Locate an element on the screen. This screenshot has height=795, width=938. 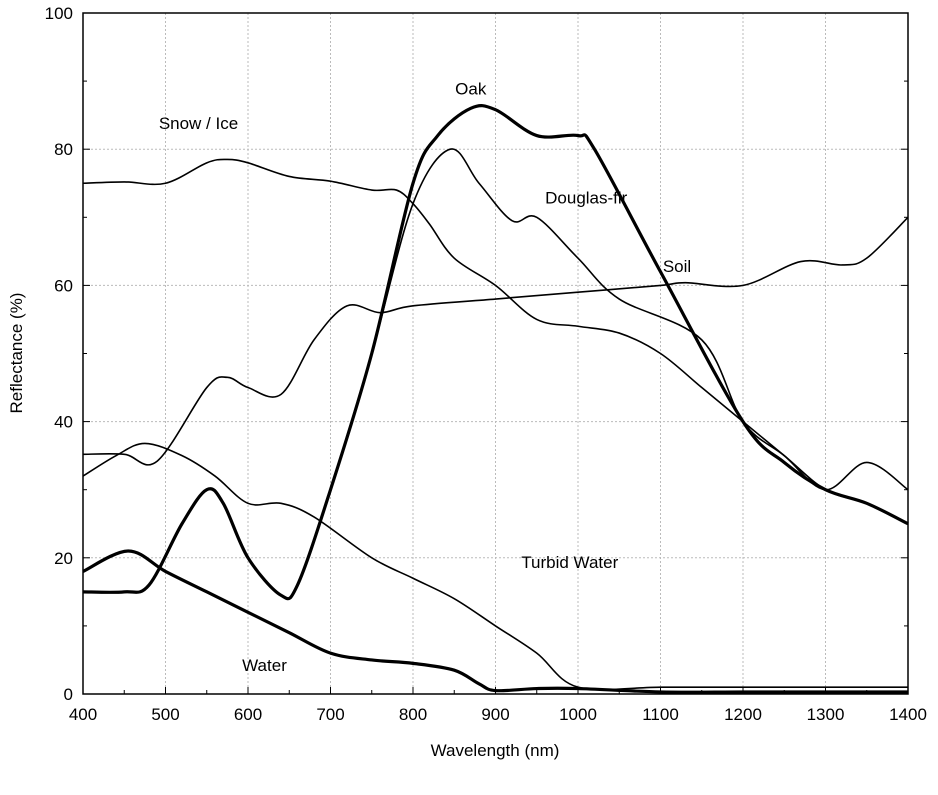
series-label-soil: Soil is located at coordinates (677, 266).